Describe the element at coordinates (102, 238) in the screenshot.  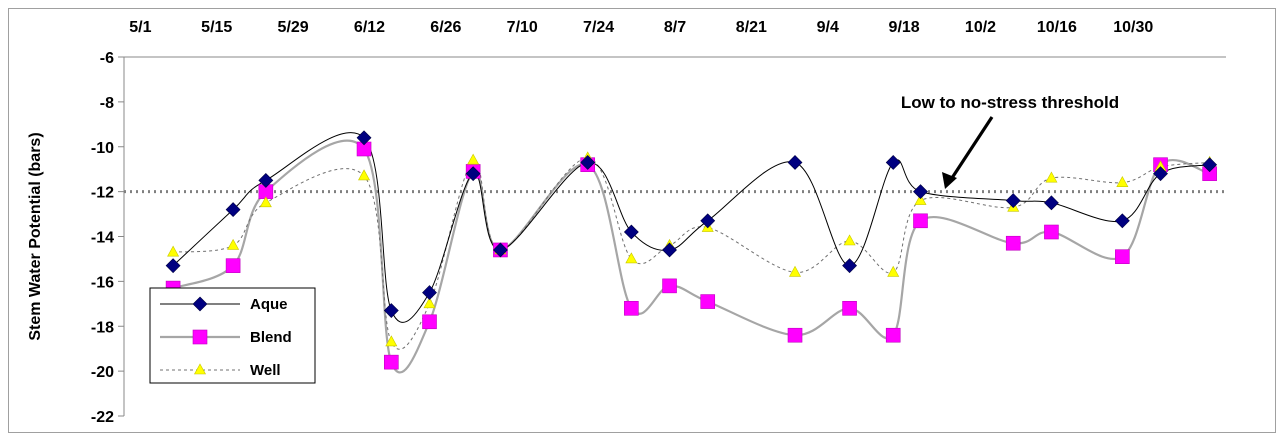
I see `y-tick-label: -14` at that location.